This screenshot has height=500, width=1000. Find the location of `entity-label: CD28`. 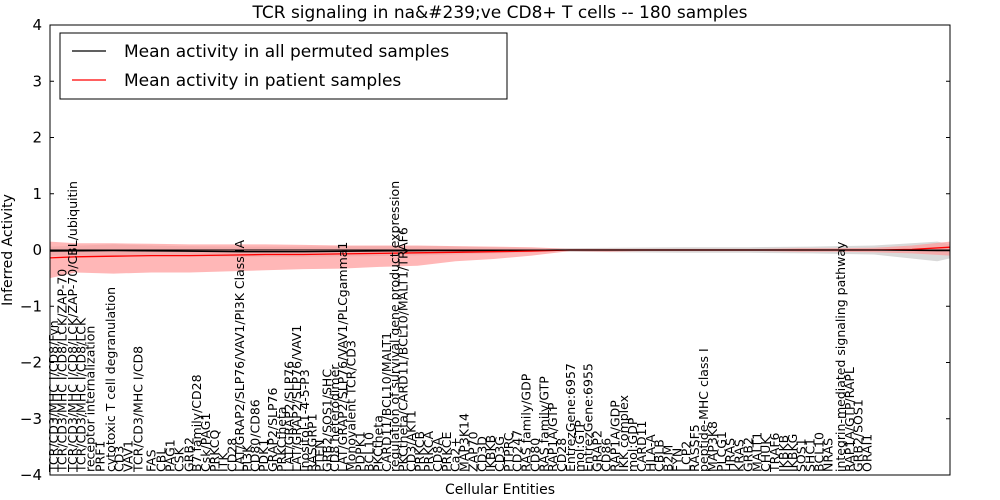

entity-label: CD28 is located at coordinates (561, 455).